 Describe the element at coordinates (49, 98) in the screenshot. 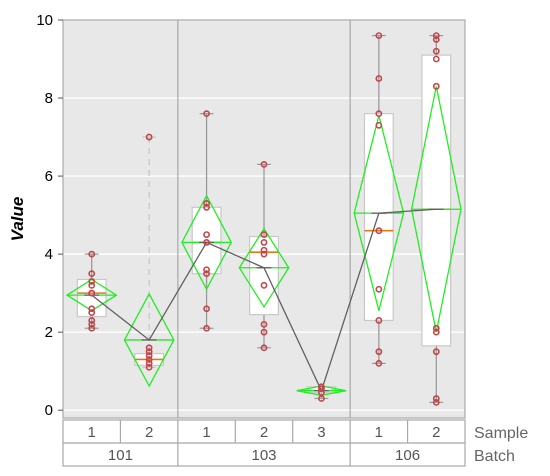

I see `y-tick-label: 8` at that location.